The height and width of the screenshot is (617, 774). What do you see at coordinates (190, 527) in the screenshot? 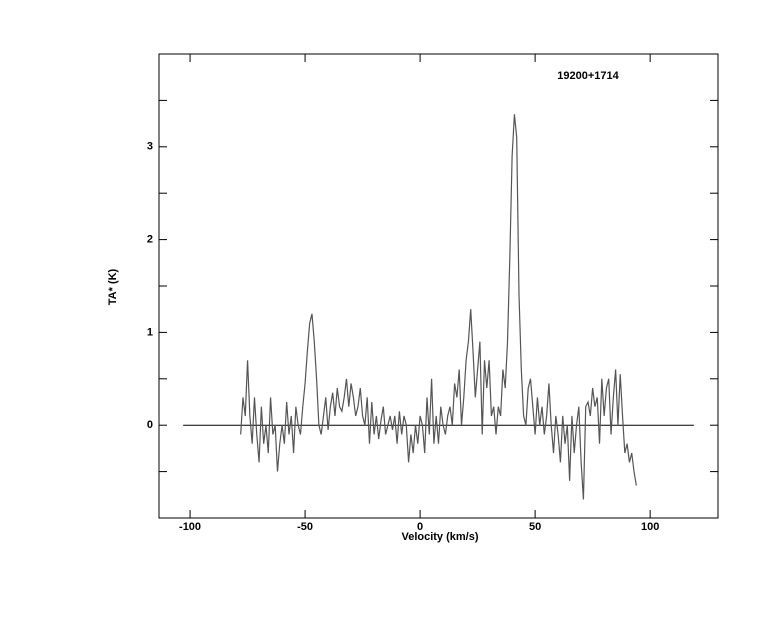
I see `x-tick-label: -100` at bounding box center [190, 527].